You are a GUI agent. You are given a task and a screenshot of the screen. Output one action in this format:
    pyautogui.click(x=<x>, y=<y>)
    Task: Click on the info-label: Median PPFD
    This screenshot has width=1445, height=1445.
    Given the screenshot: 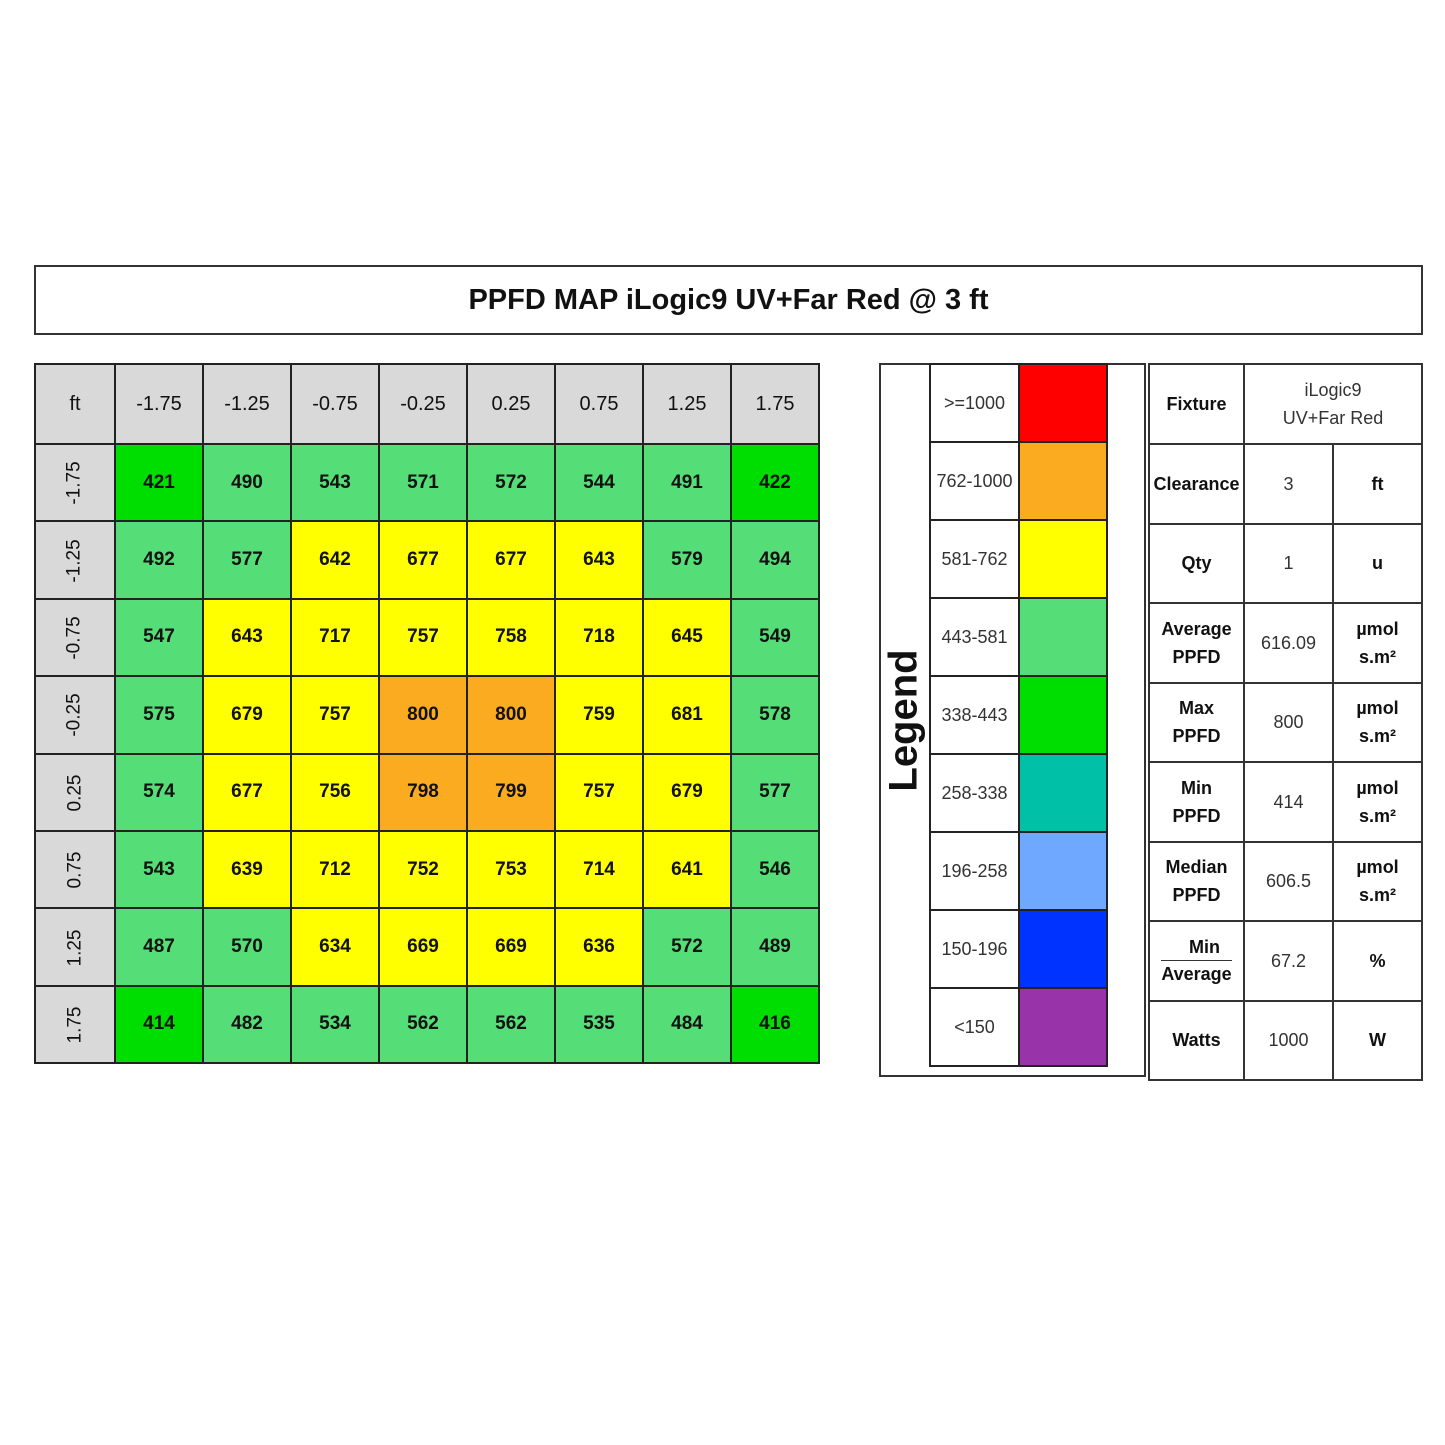 What is the action you would take?
    pyautogui.click(x=1196, y=881)
    